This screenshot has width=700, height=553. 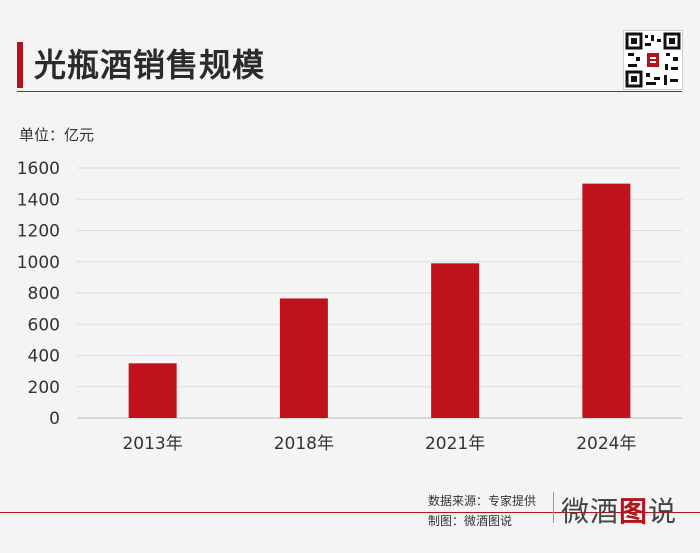 What do you see at coordinates (553, 507) in the screenshot?
I see `footer-separator` at bounding box center [553, 507].